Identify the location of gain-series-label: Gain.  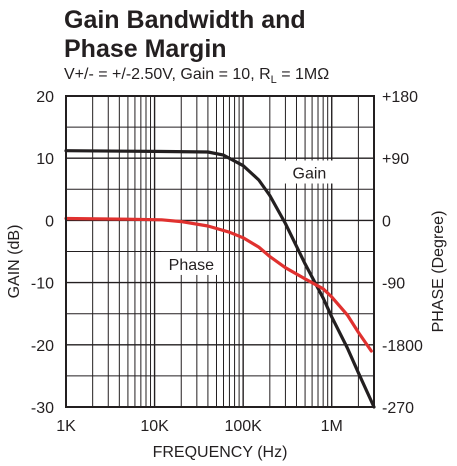
(310, 174).